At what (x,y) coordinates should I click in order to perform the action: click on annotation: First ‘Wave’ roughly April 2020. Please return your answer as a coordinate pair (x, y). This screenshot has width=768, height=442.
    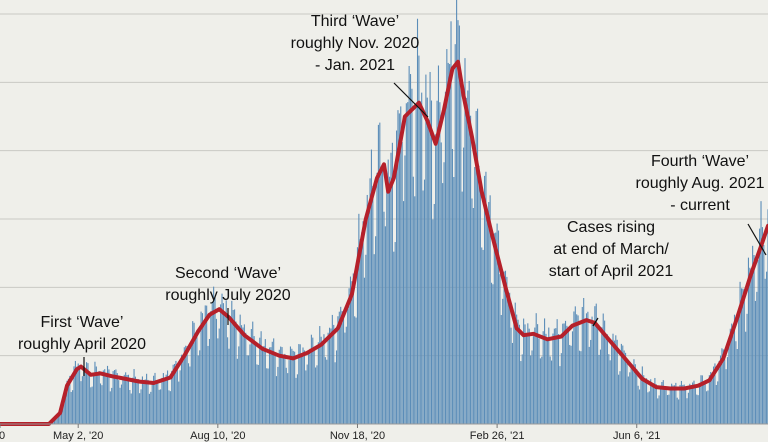
    Looking at the image, I should click on (82, 345).